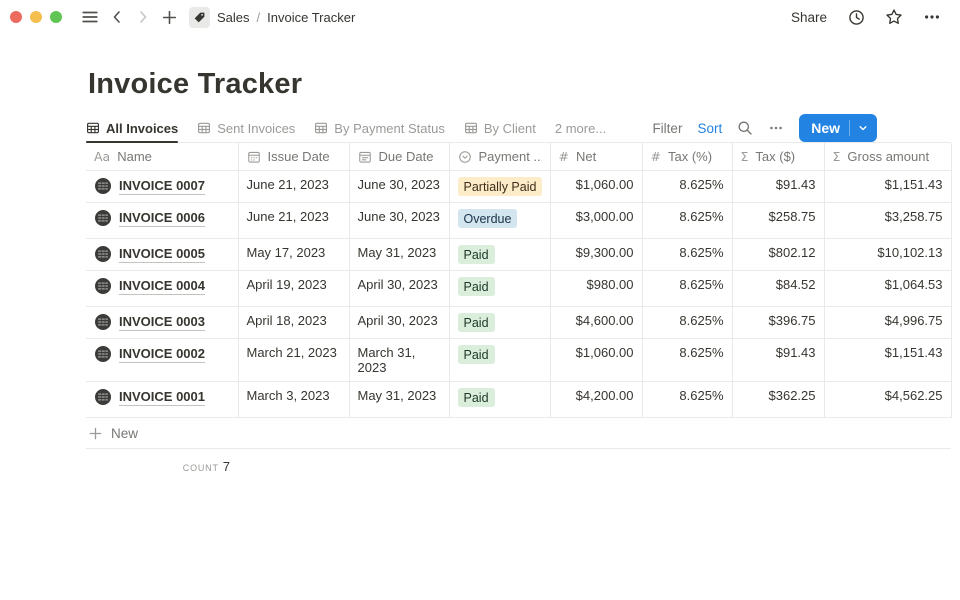  Describe the element at coordinates (808, 17) in the screenshot. I see `share-button: Share` at that location.